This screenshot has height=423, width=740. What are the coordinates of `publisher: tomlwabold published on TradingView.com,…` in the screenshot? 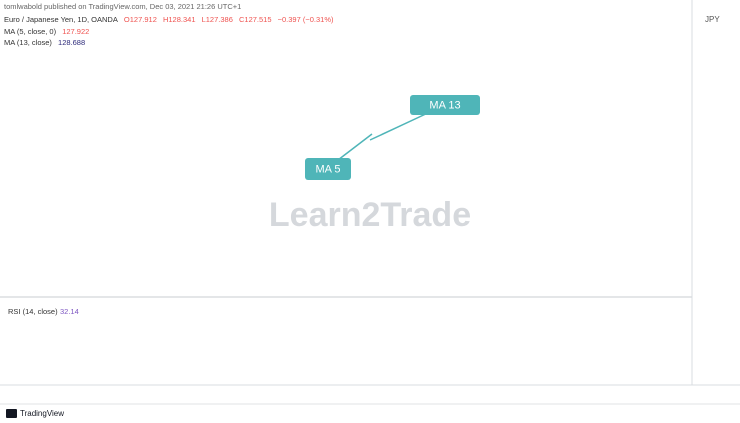 It's located at (123, 6).